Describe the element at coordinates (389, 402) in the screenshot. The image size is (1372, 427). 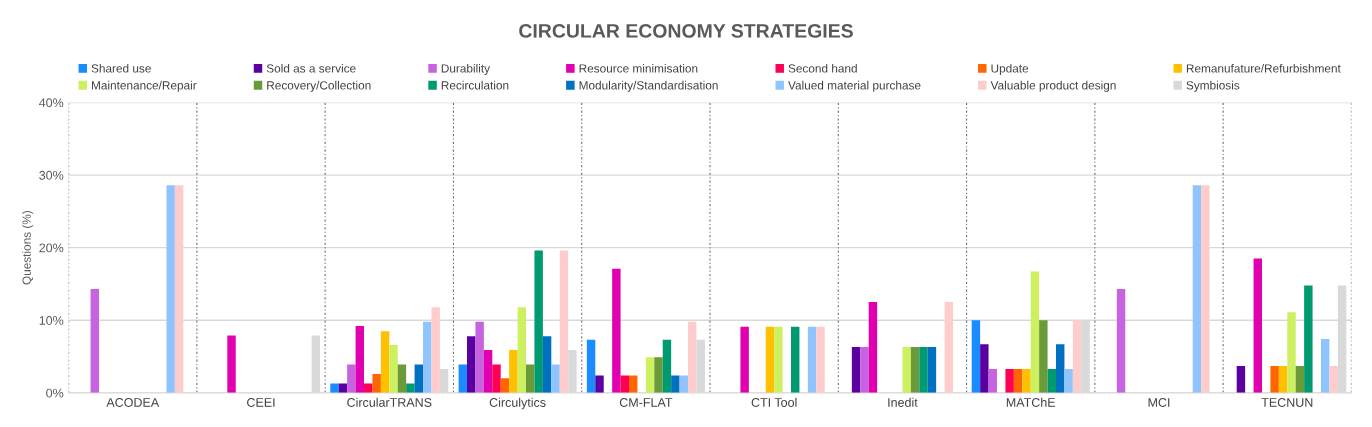
I see `x-tick-label: CircularTRANS` at that location.